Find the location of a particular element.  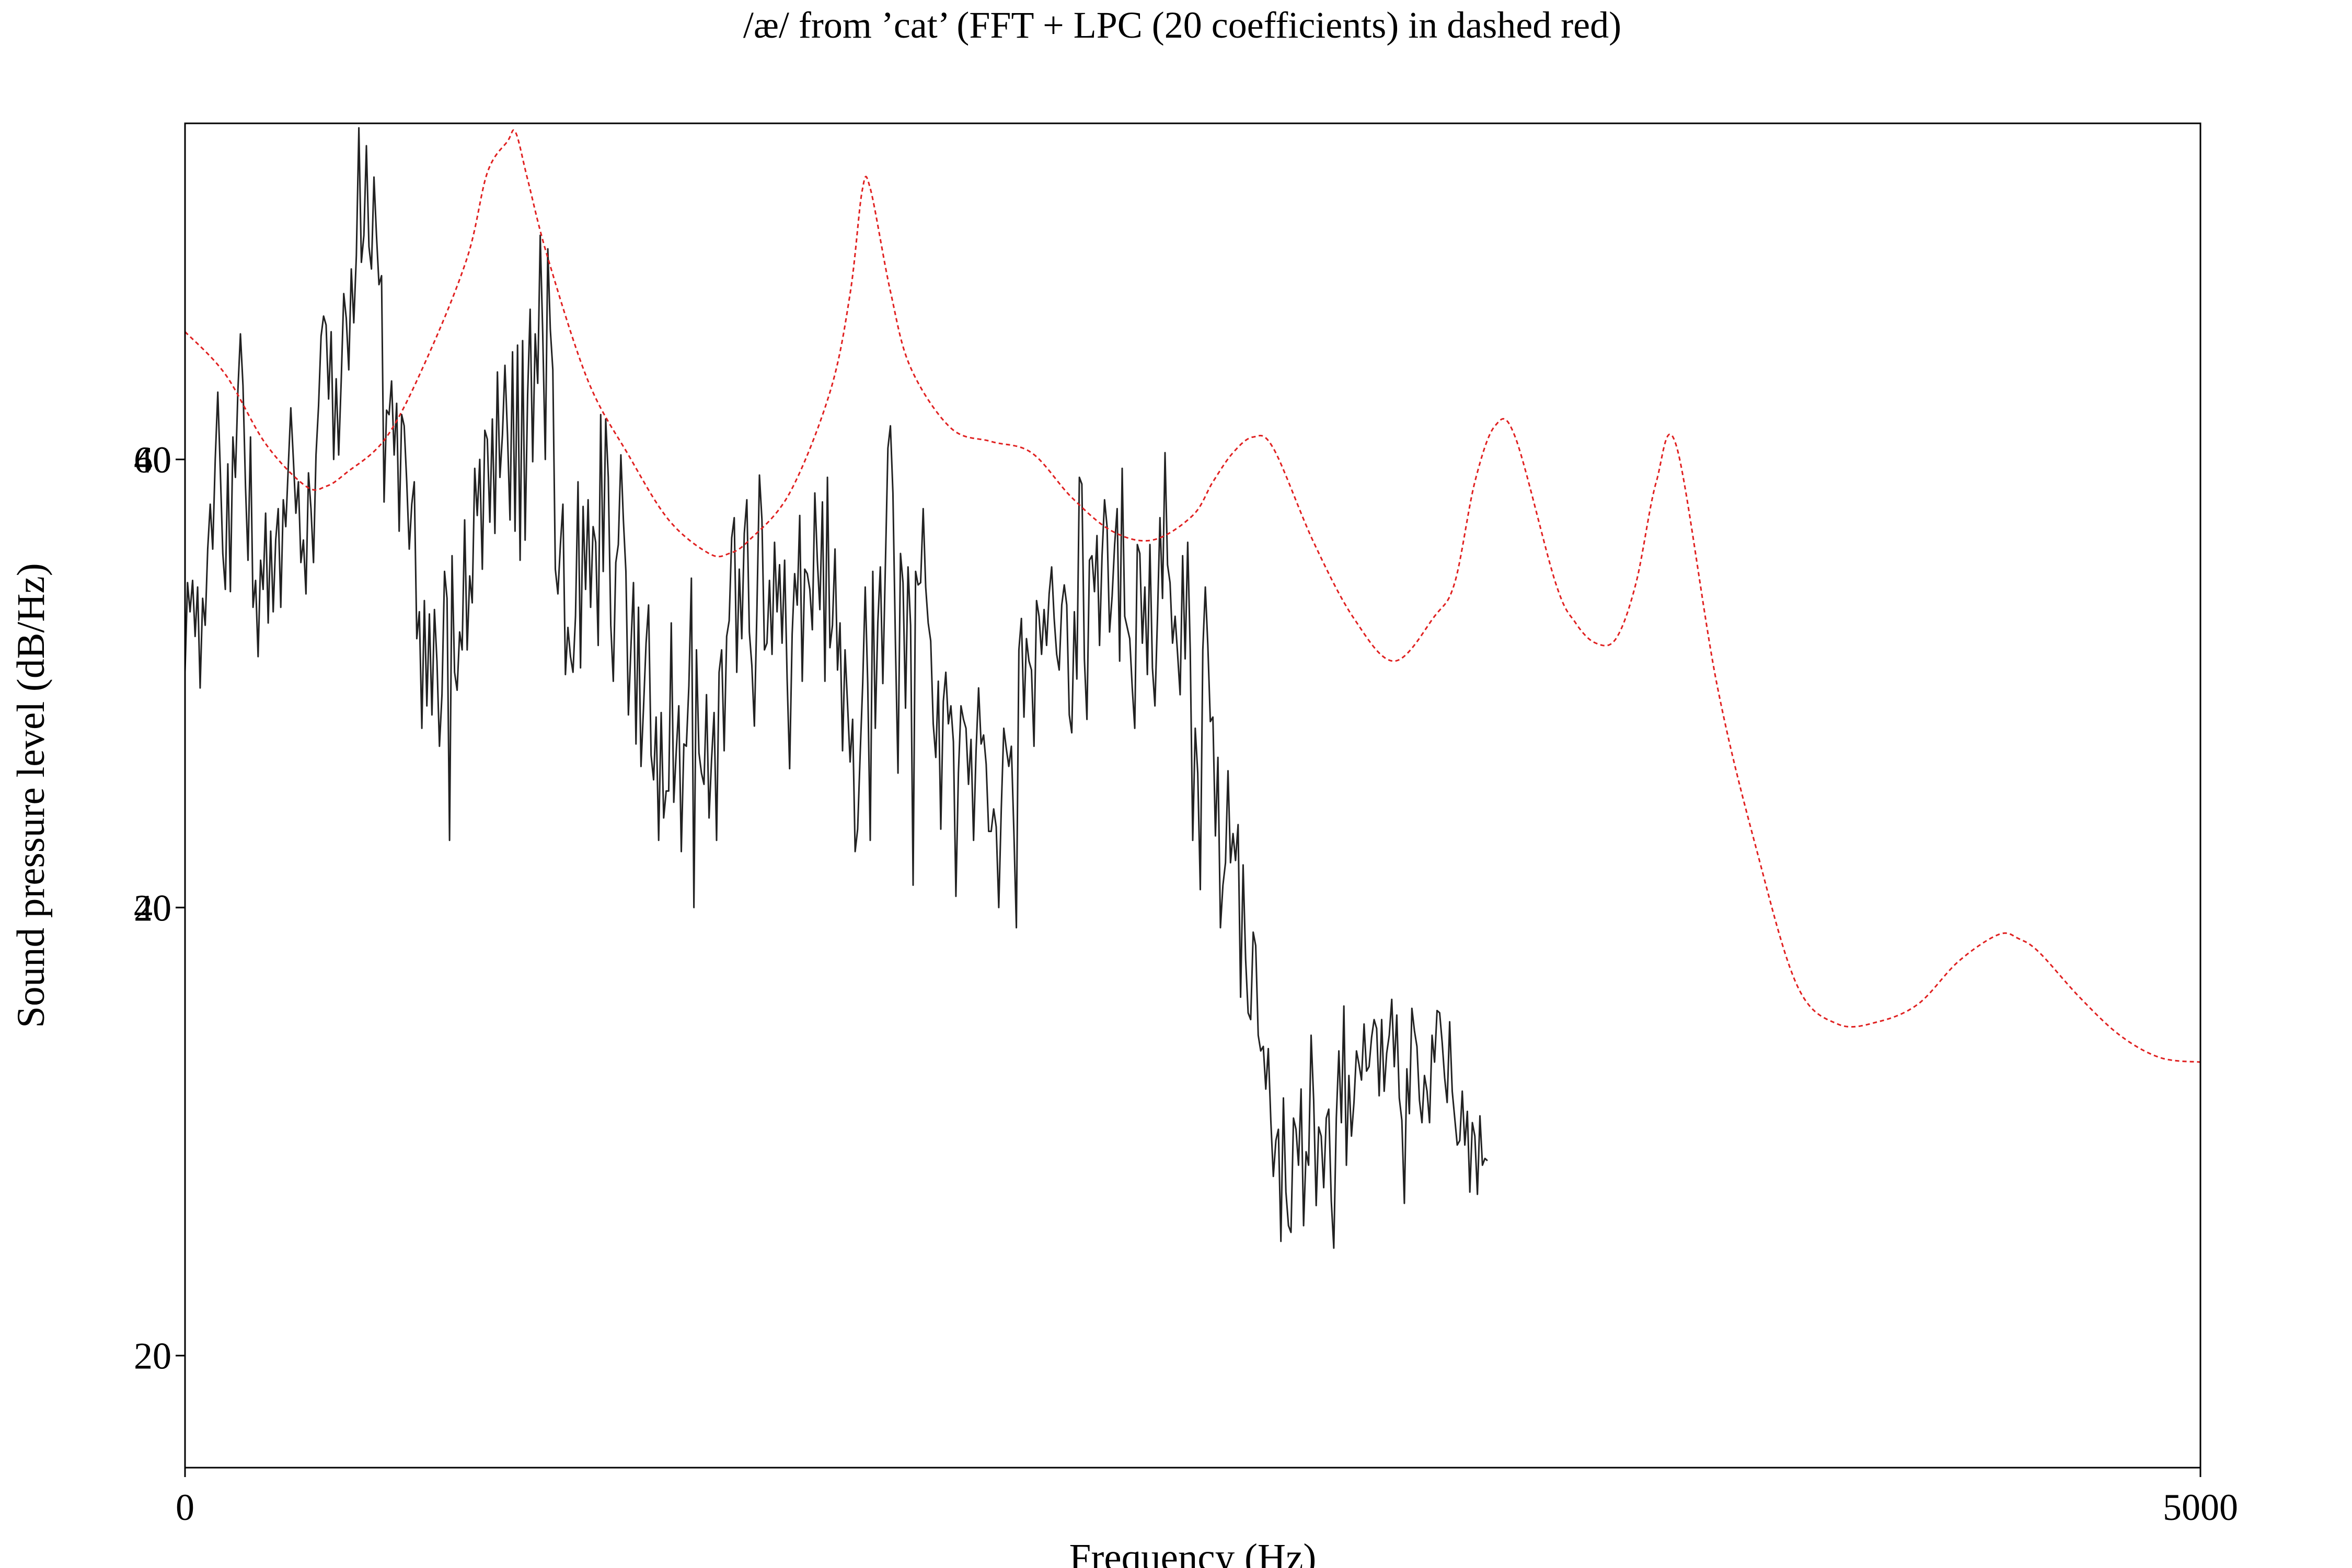

y-tick-label-60: 60 is located at coordinates (152, 460).